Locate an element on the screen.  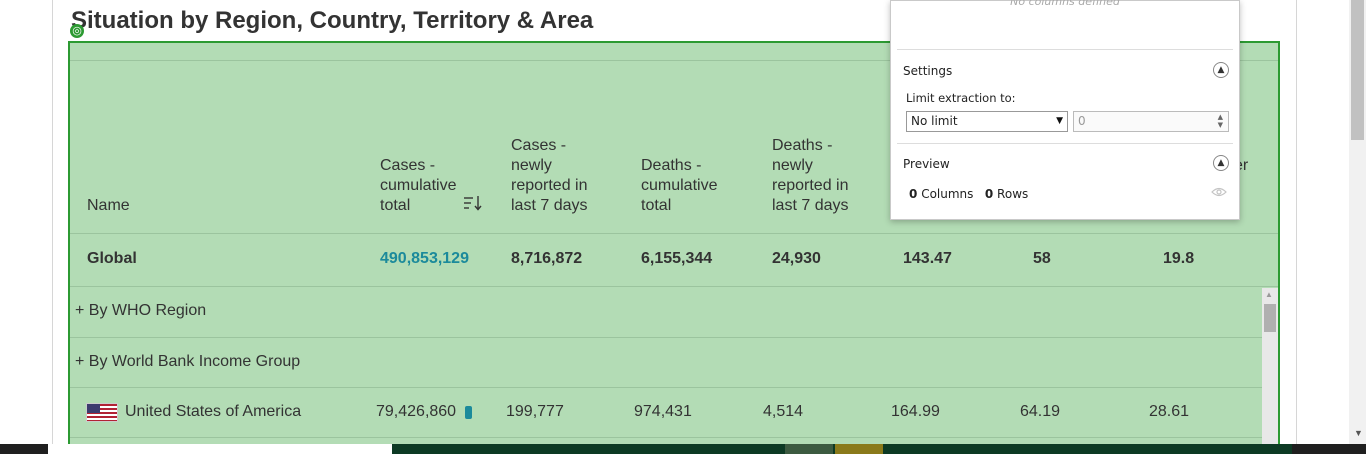
empty-columns-message: No columns defined is located at coordinates (1065, 4).